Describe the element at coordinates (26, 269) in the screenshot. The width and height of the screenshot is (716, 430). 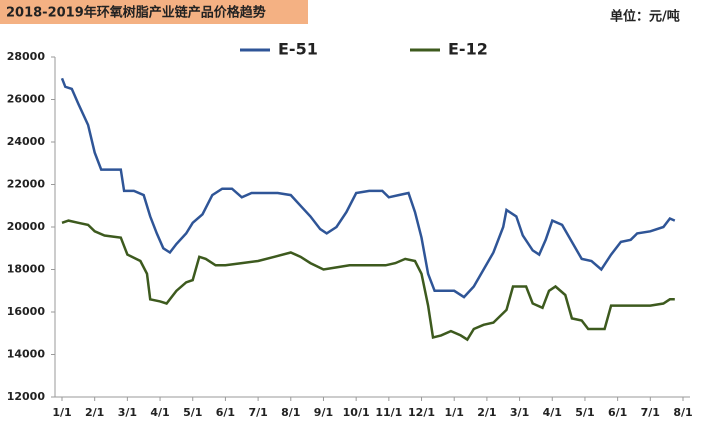
I see `y-tick-label: 18000` at that location.